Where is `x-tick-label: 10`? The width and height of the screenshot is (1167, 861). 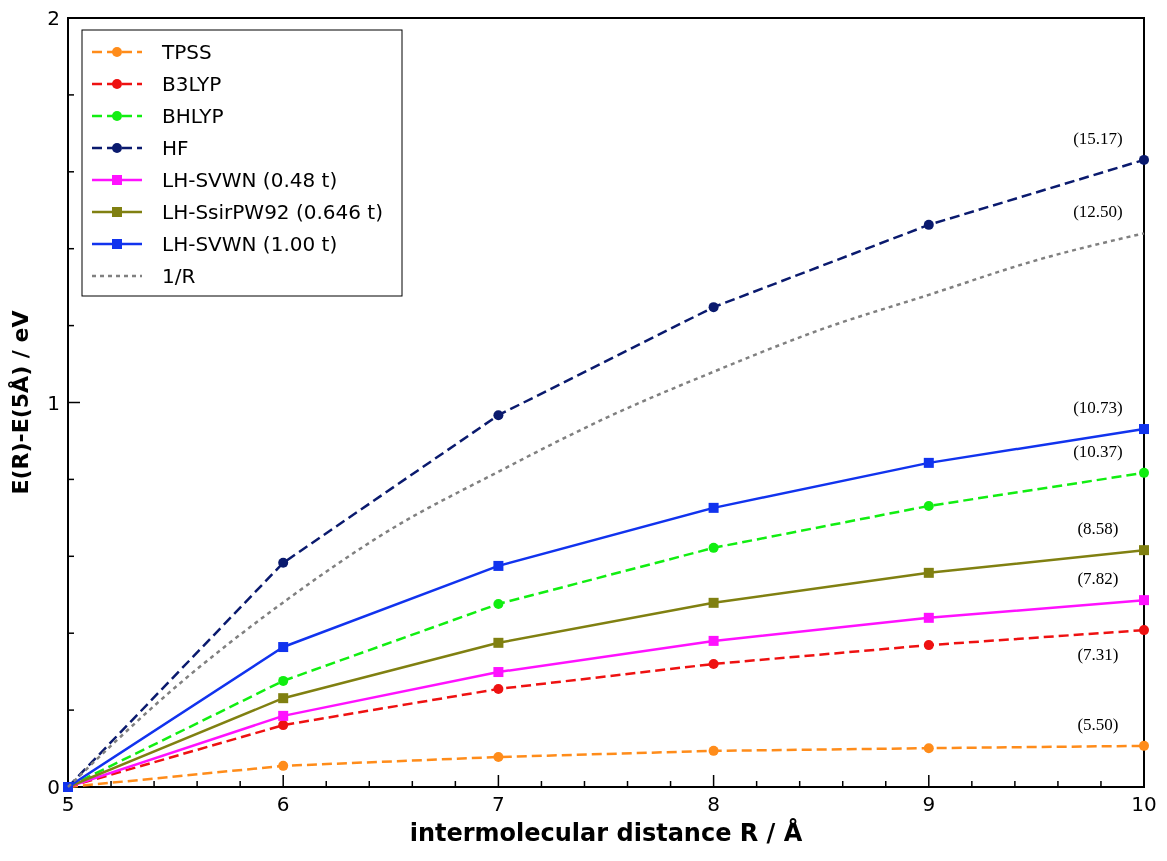 x-tick-label: 10 is located at coordinates (1144, 804).